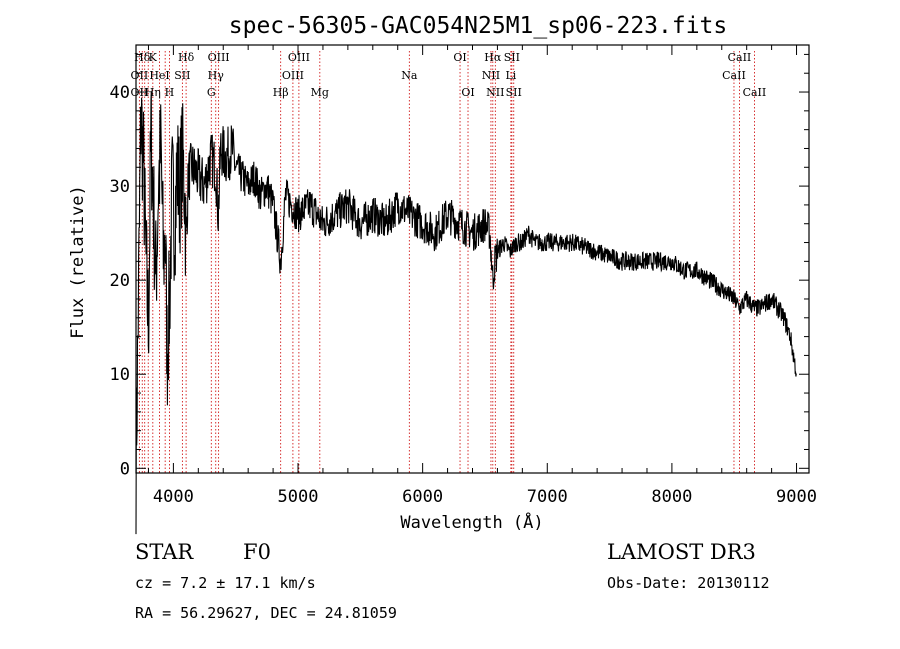 The image size is (900, 649). I want to click on survey-name: LAMOST DR3, so click(681, 552).